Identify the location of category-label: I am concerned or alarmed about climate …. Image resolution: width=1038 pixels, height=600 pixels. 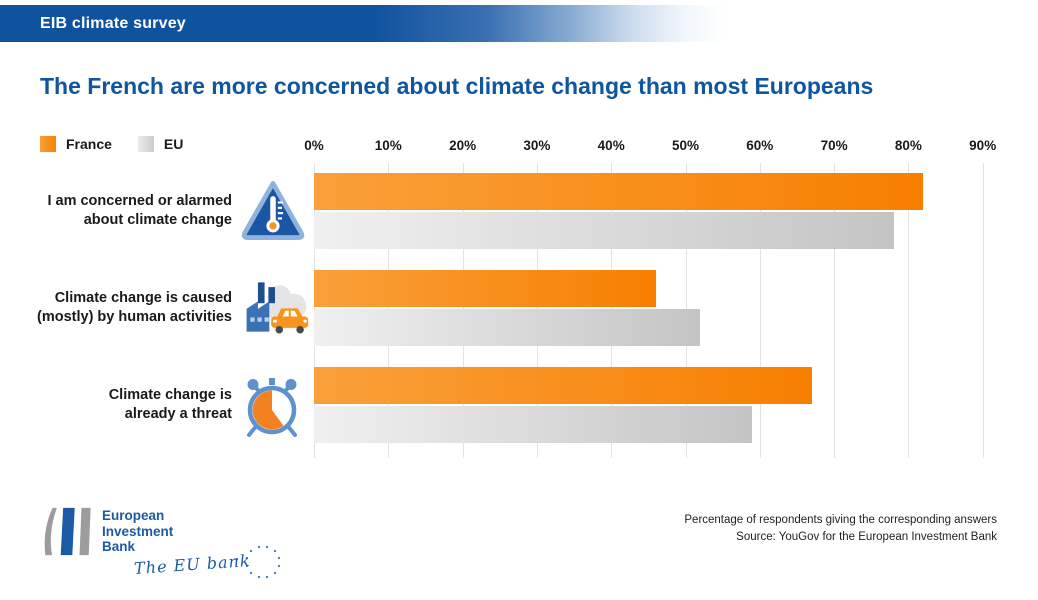
(139, 210).